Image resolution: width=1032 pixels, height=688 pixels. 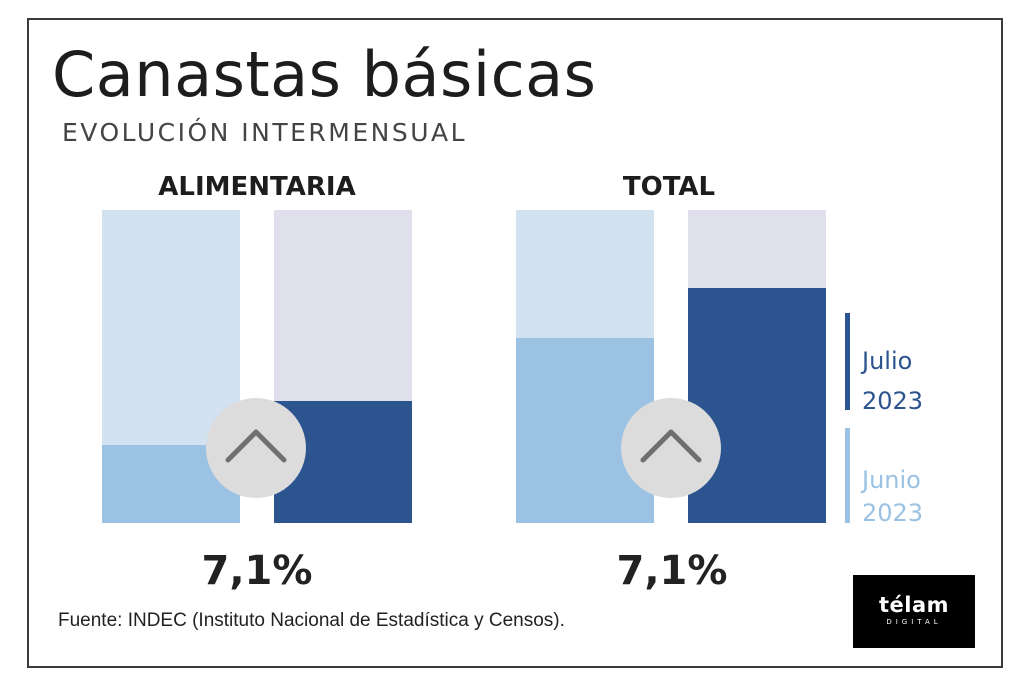 What do you see at coordinates (324, 74) in the screenshot?
I see `page-title: Canastas básicas` at bounding box center [324, 74].